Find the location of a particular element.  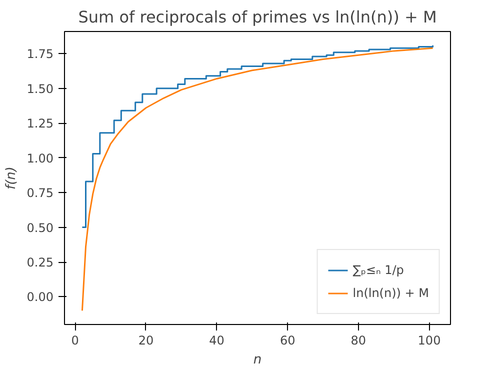

y-tick-label: 1.00 is located at coordinates (40, 158).